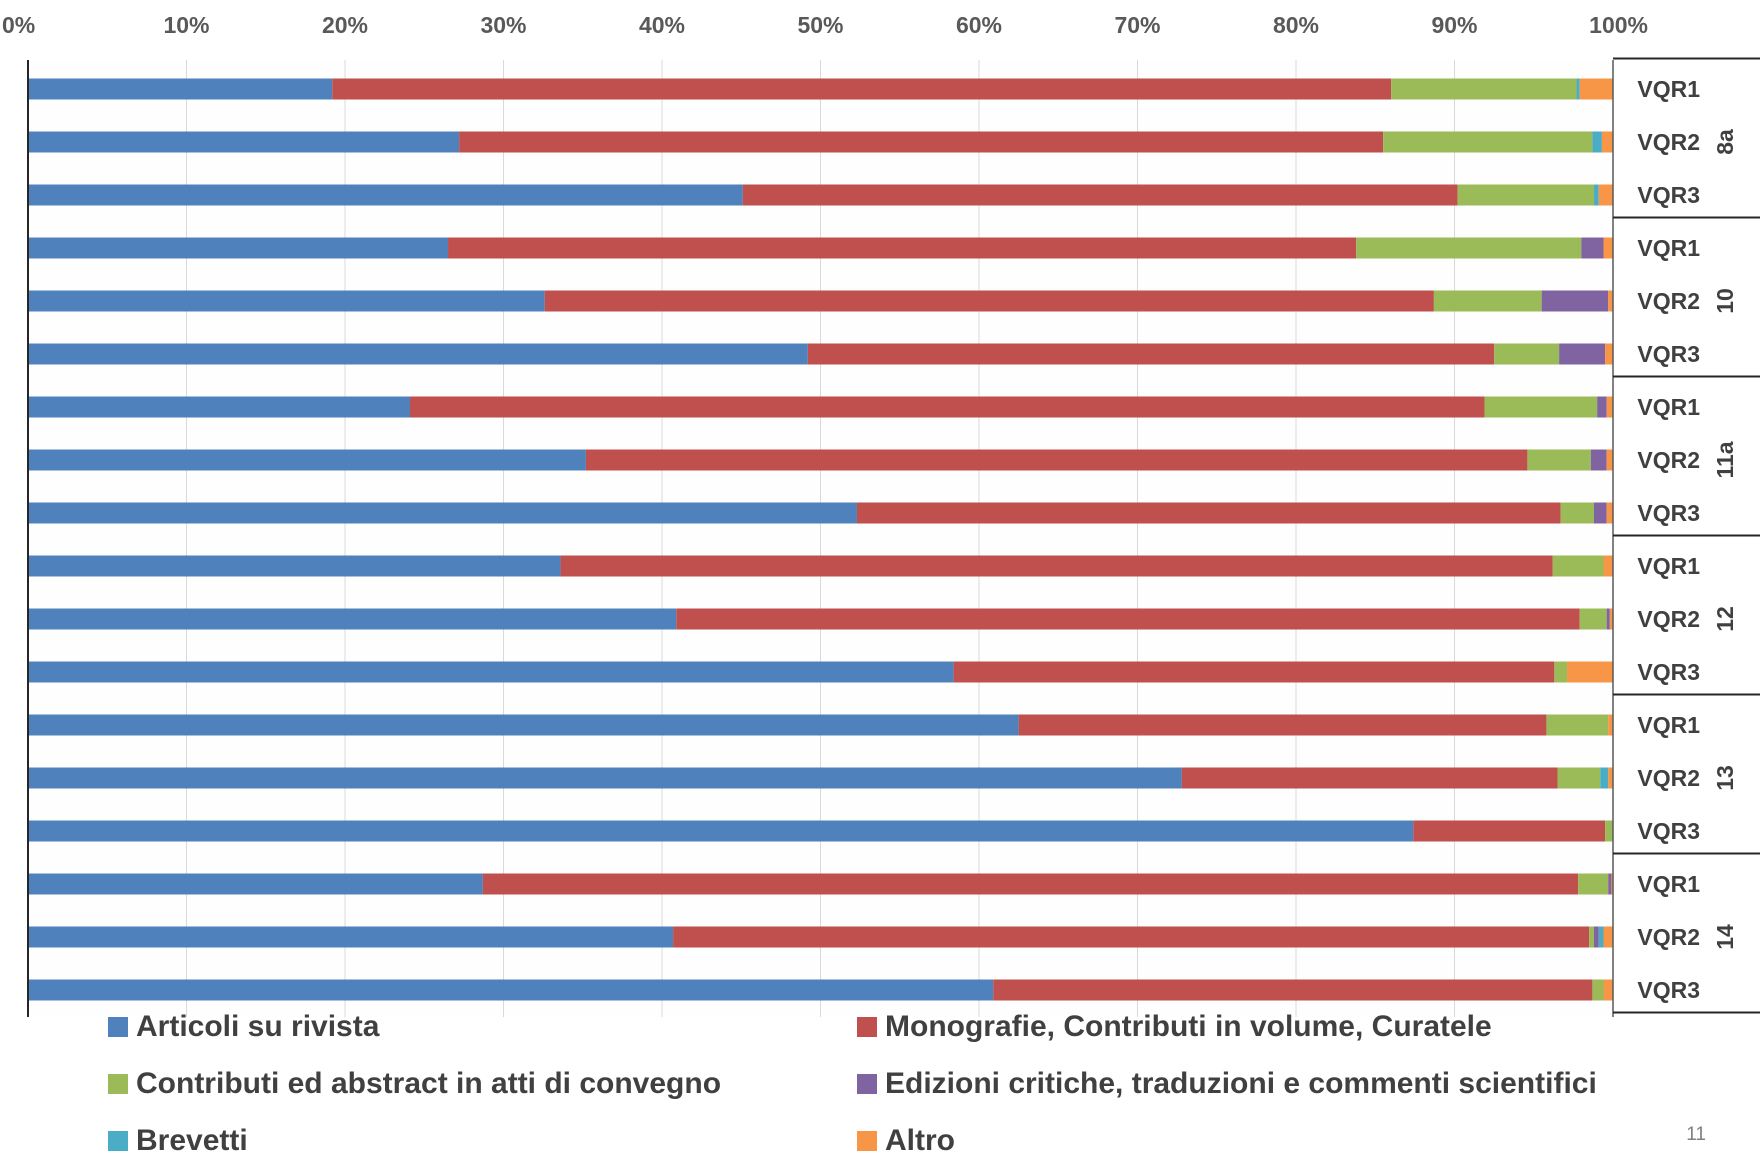 The image size is (1760, 1167). What do you see at coordinates (820, 25) in the screenshot?
I see `x-tick-label: 50%` at bounding box center [820, 25].